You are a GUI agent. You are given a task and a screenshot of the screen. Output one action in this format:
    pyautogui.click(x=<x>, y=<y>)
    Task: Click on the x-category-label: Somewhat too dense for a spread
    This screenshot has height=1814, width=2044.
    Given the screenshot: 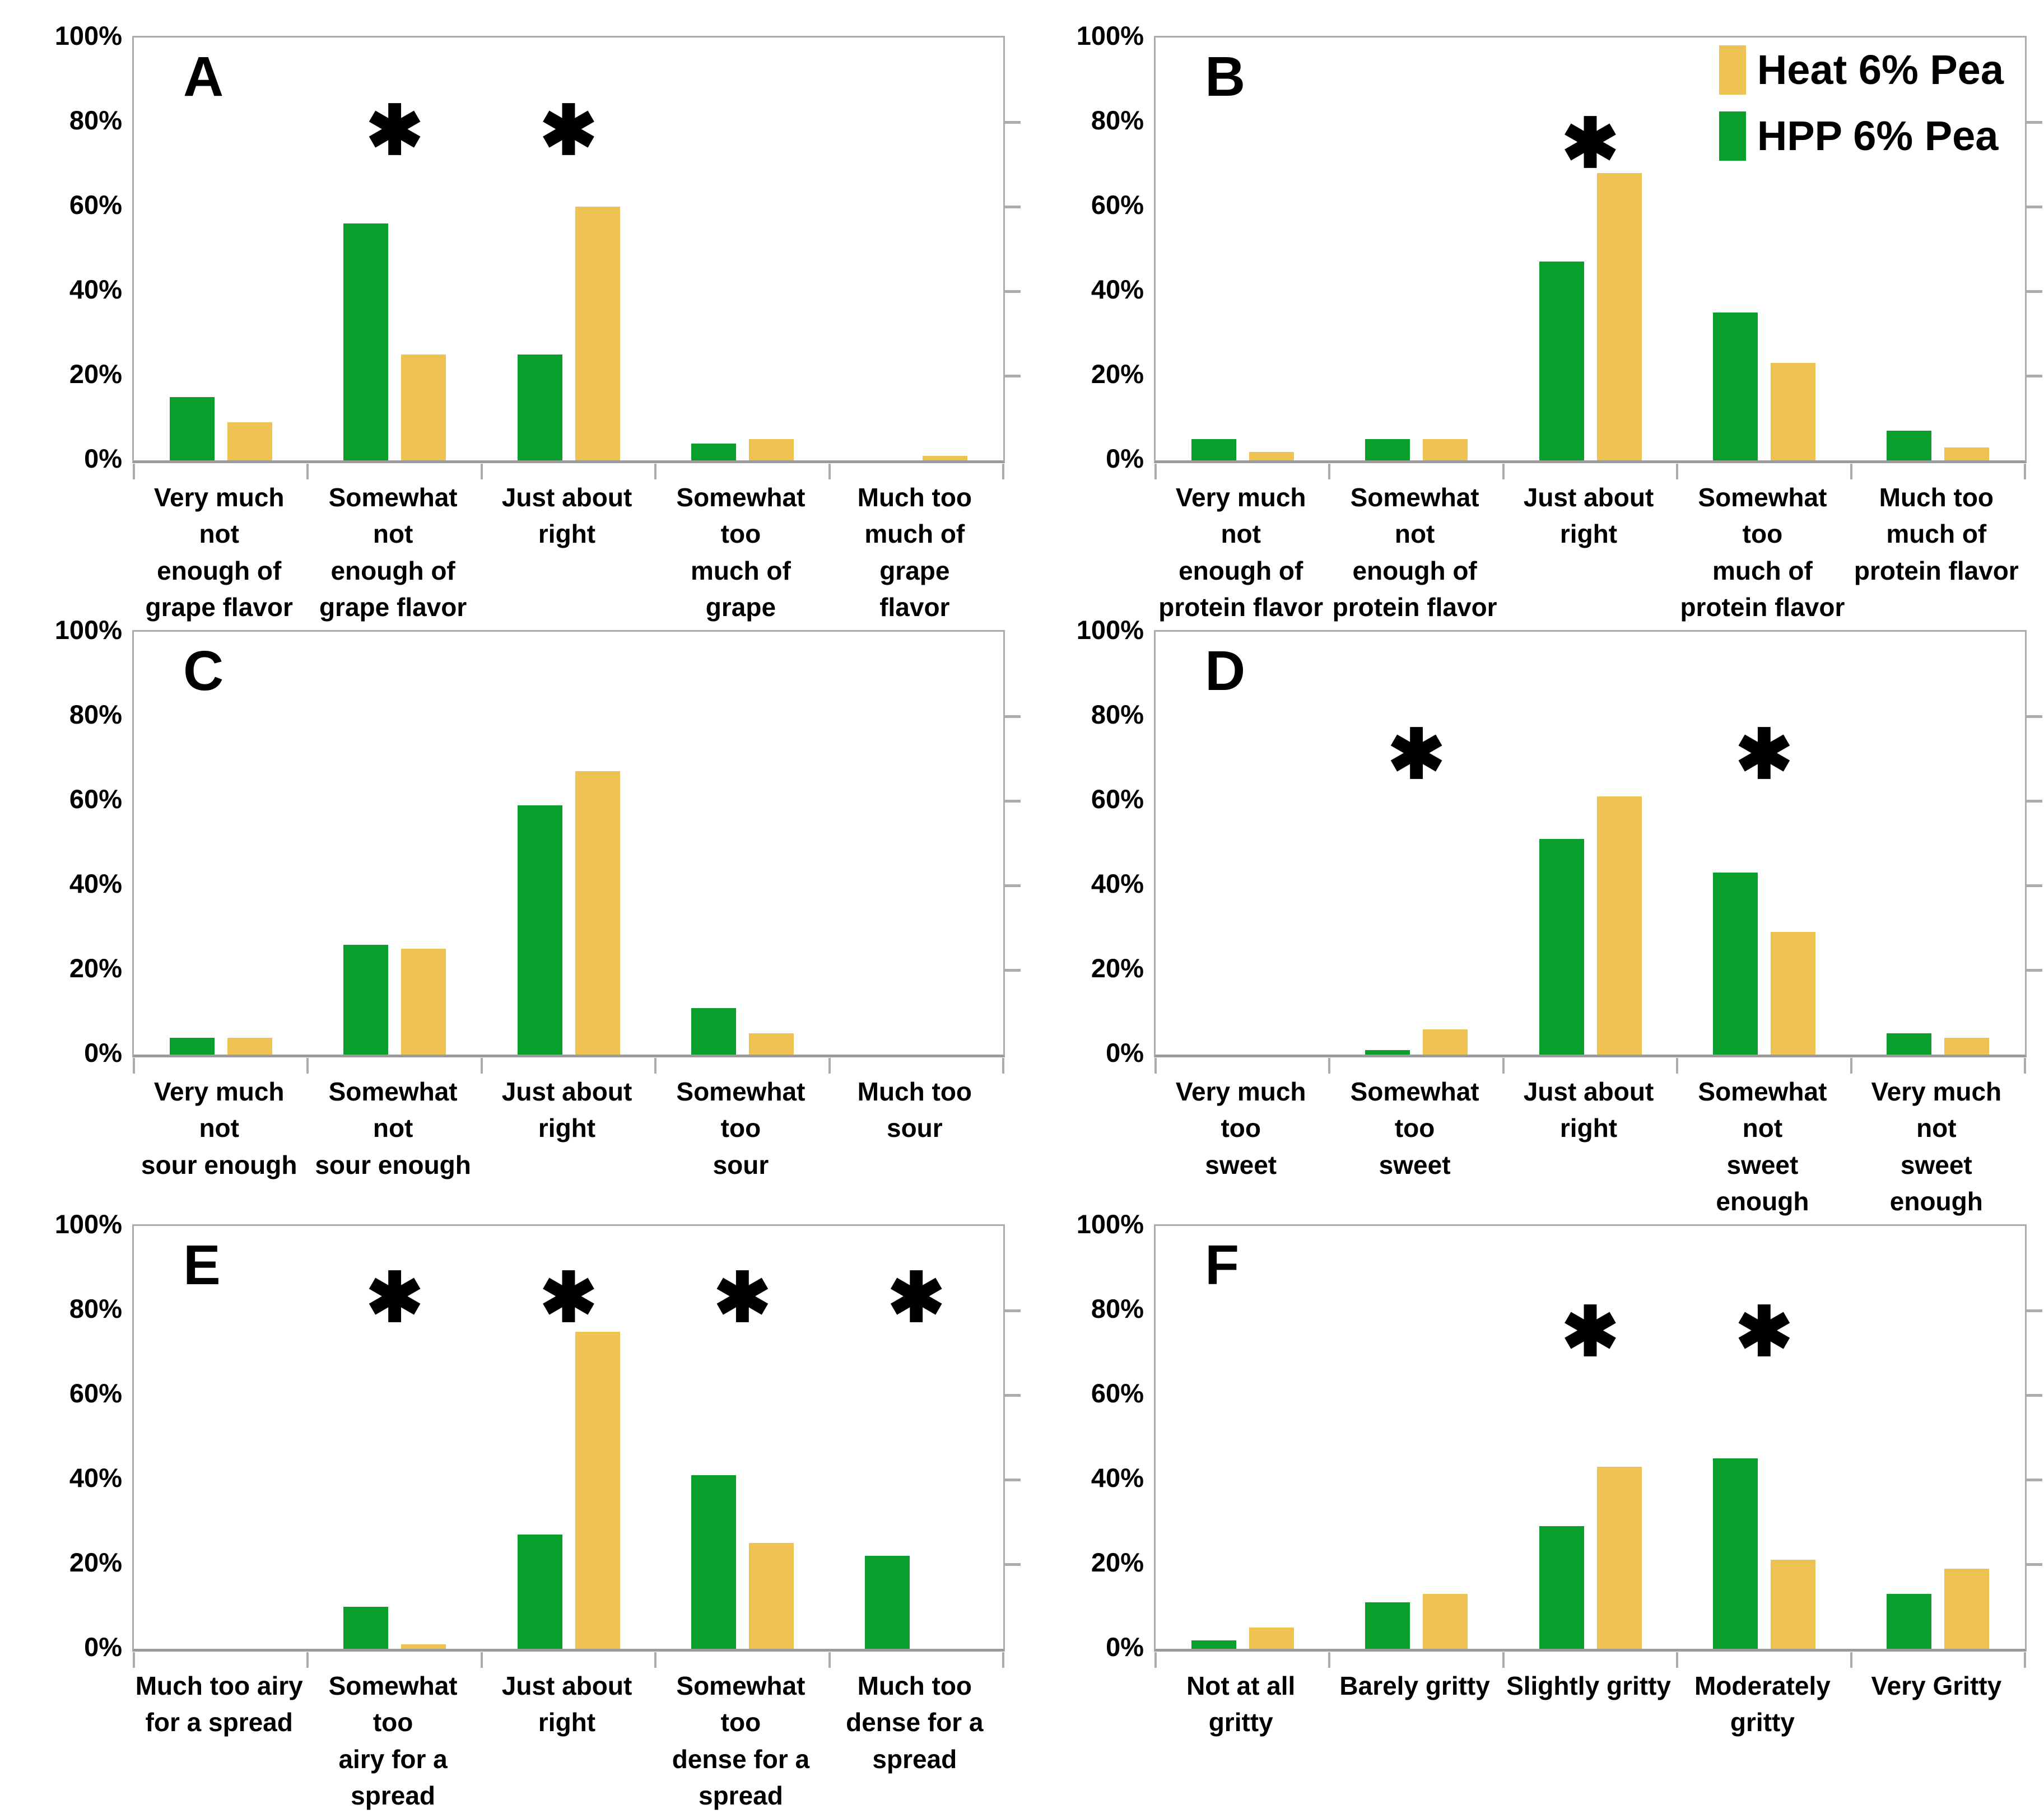 What is the action you would take?
    pyautogui.click(x=741, y=1740)
    